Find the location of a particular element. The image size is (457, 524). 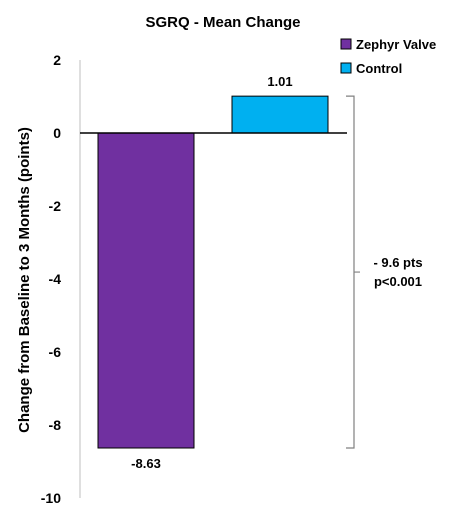

chart-title: SGRQ - Mean Change is located at coordinates (222, 22).